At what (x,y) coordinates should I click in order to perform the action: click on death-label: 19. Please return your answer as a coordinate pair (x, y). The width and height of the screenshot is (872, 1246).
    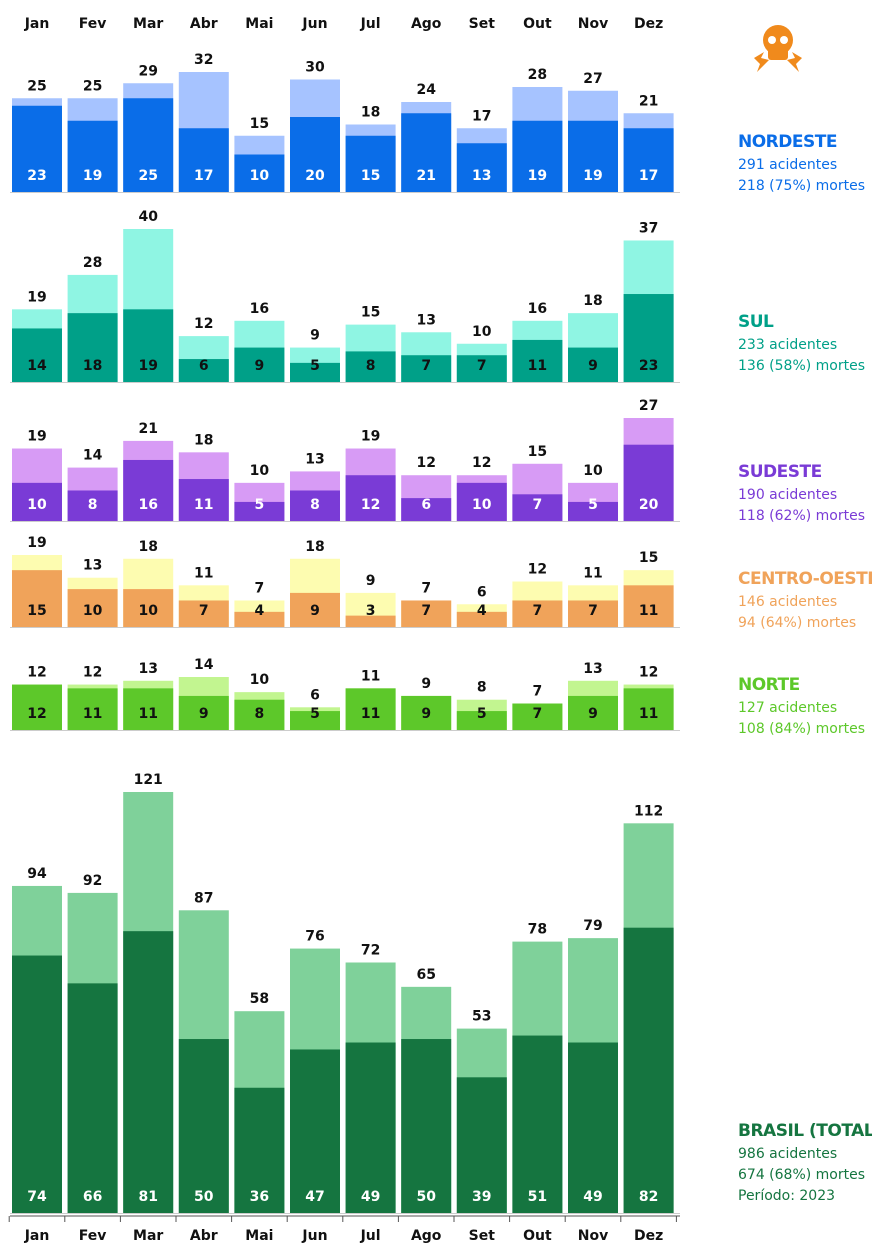
    Looking at the image, I should click on (147, 366).